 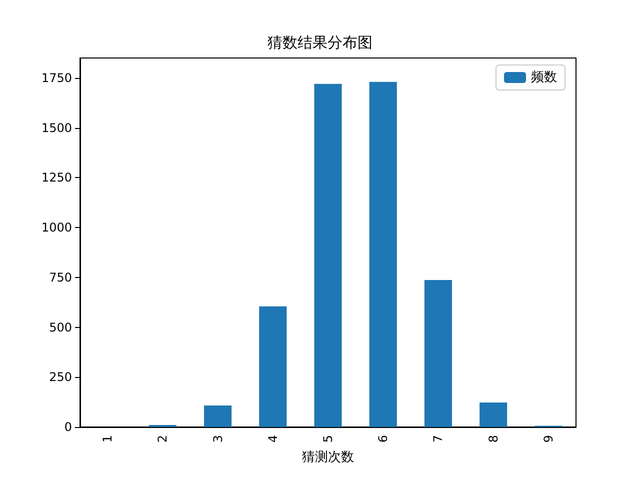 I want to click on x-tick-label: 1, so click(x=107, y=439).